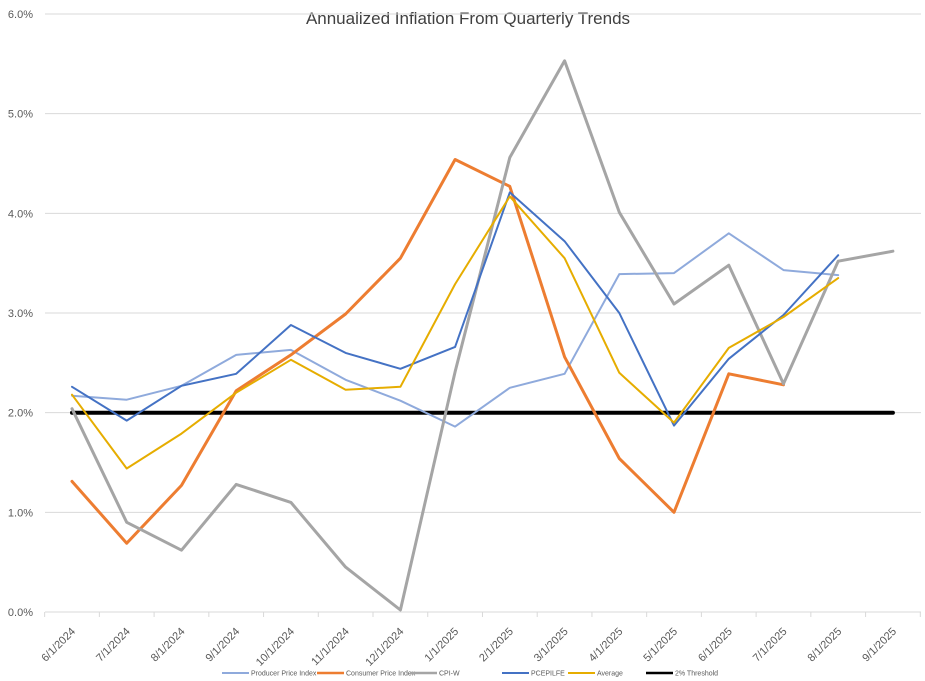  What do you see at coordinates (20, 115) in the screenshot?
I see `y-tick-label: 5.0%` at bounding box center [20, 115].